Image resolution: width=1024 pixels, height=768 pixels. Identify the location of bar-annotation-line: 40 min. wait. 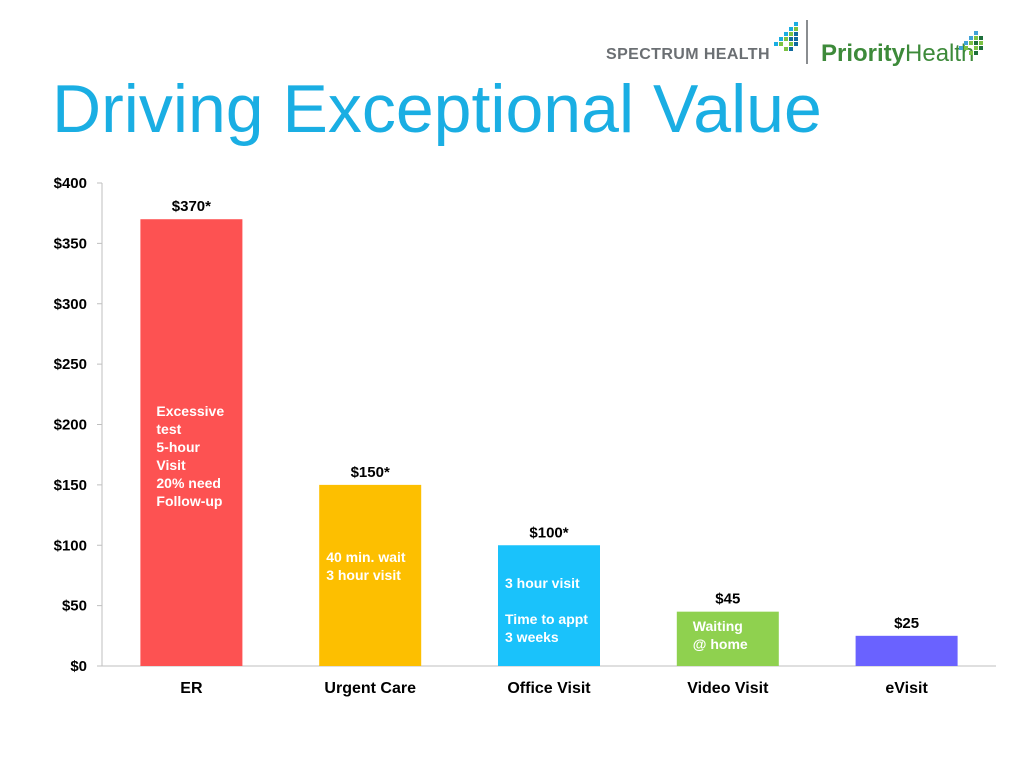
(366, 557).